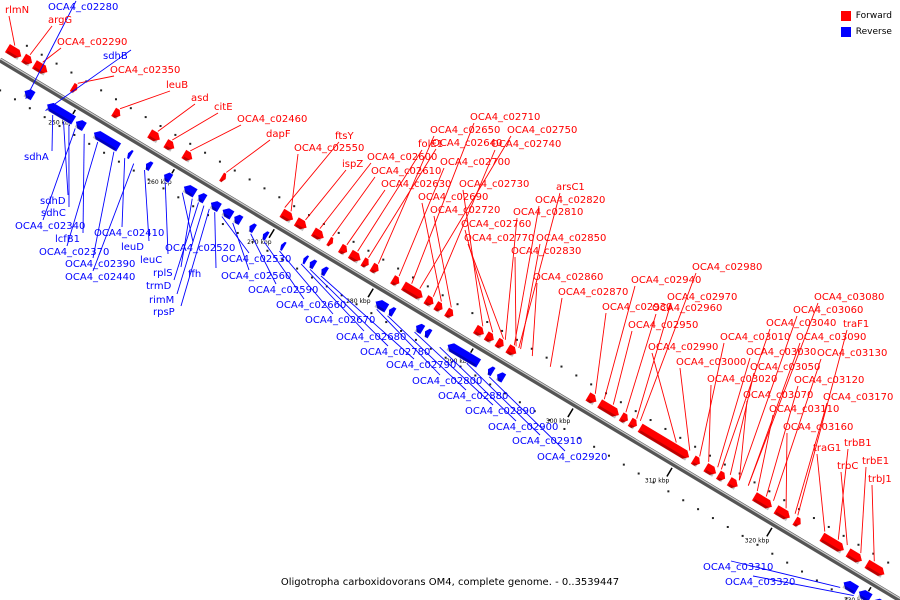  Describe the element at coordinates (67, 239) in the screenshot. I see `reverse-gene-label: lcfB1` at that location.